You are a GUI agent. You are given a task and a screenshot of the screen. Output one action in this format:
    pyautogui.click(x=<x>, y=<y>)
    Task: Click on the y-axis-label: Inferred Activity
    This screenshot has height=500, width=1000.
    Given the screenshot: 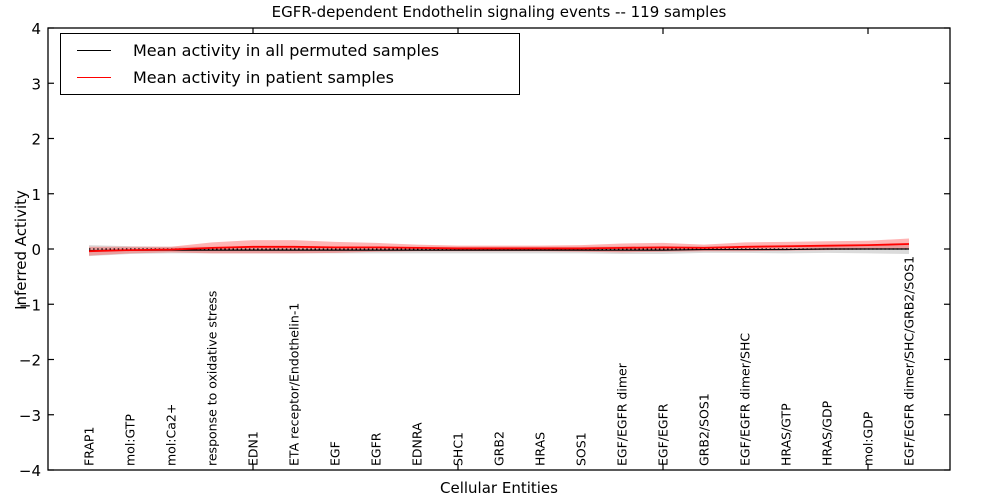 What is the action you would take?
    pyautogui.click(x=21, y=250)
    